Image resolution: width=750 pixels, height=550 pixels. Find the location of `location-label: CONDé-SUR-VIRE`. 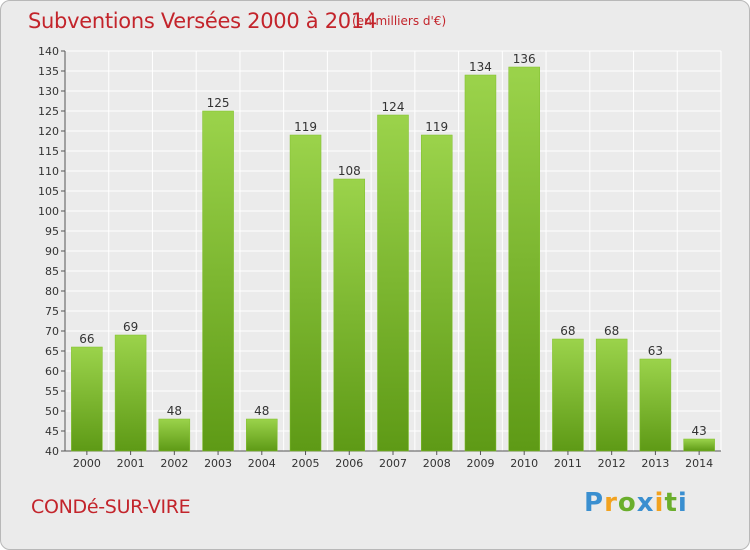

location-label: CONDé-SUR-VIRE is located at coordinates (111, 507).